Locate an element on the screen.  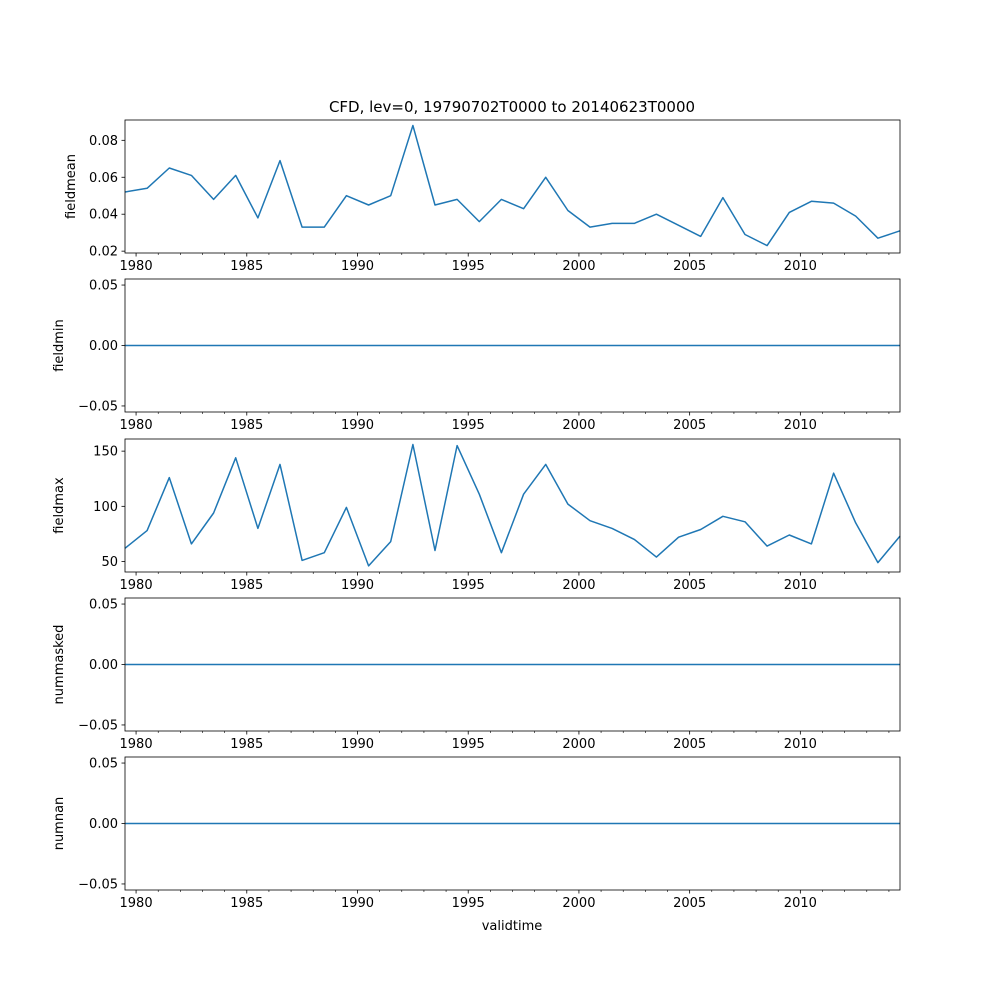
fieldmean-y-tick-label: 0.08 is located at coordinates (103, 141).